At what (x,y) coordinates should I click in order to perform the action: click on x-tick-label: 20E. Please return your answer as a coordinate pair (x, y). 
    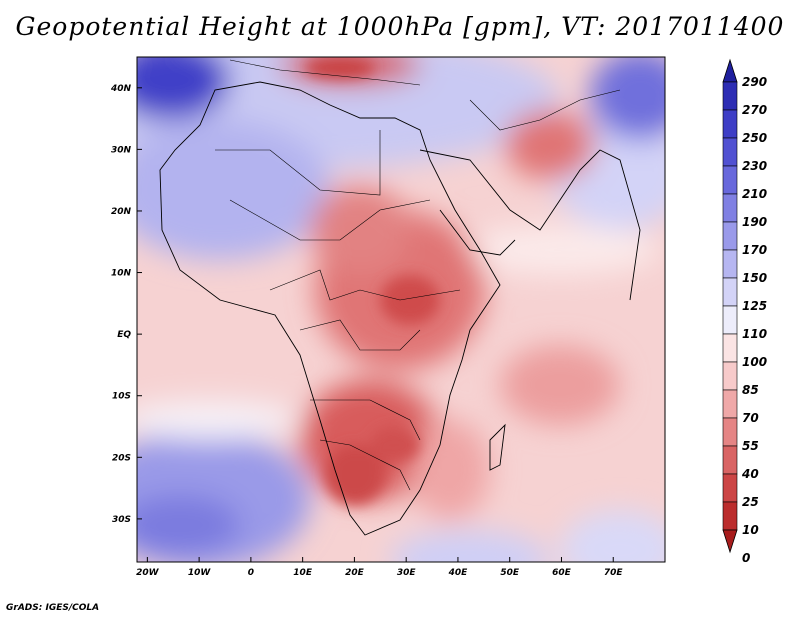
    Looking at the image, I should click on (355, 573).